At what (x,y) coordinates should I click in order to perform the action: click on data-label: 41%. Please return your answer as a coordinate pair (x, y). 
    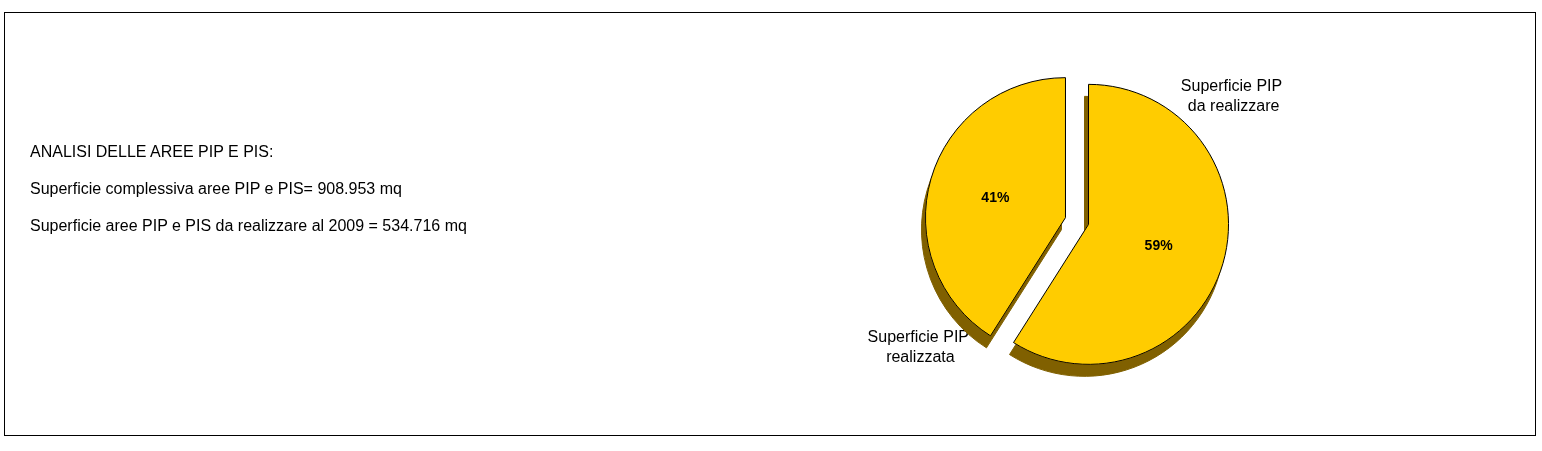
    Looking at the image, I should click on (995, 197).